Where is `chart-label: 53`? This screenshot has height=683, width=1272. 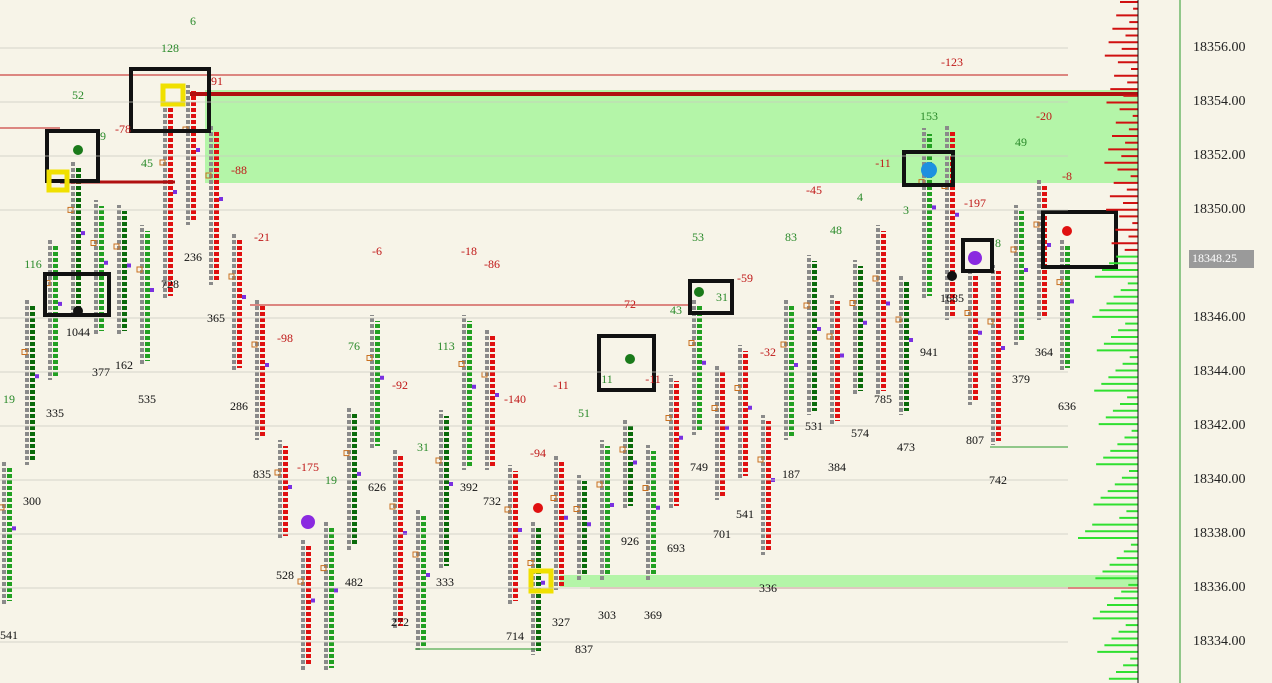
chart-label: 53 is located at coordinates (698, 237).